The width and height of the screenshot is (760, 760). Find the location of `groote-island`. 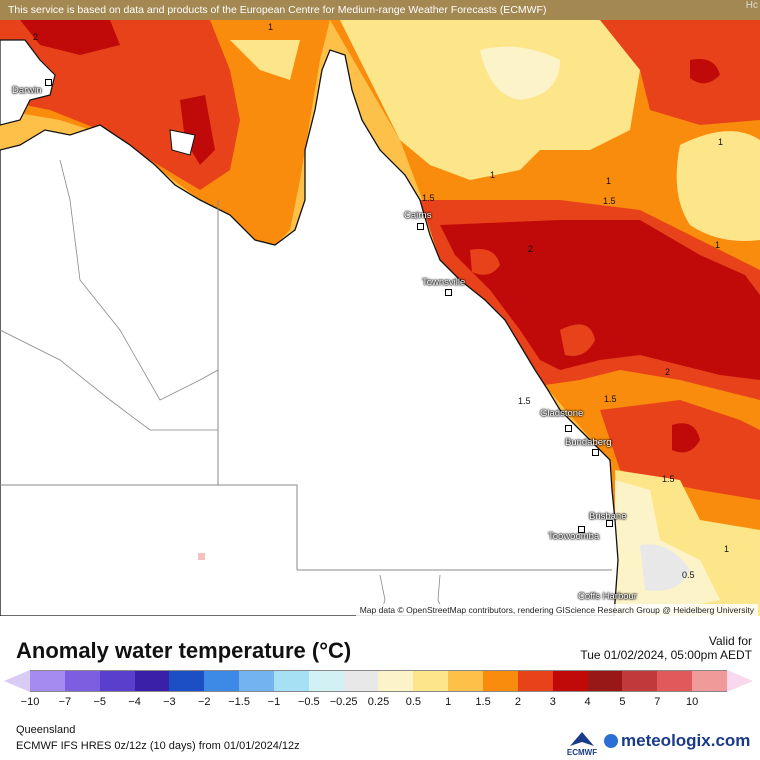

groote-island is located at coordinates (182, 142).